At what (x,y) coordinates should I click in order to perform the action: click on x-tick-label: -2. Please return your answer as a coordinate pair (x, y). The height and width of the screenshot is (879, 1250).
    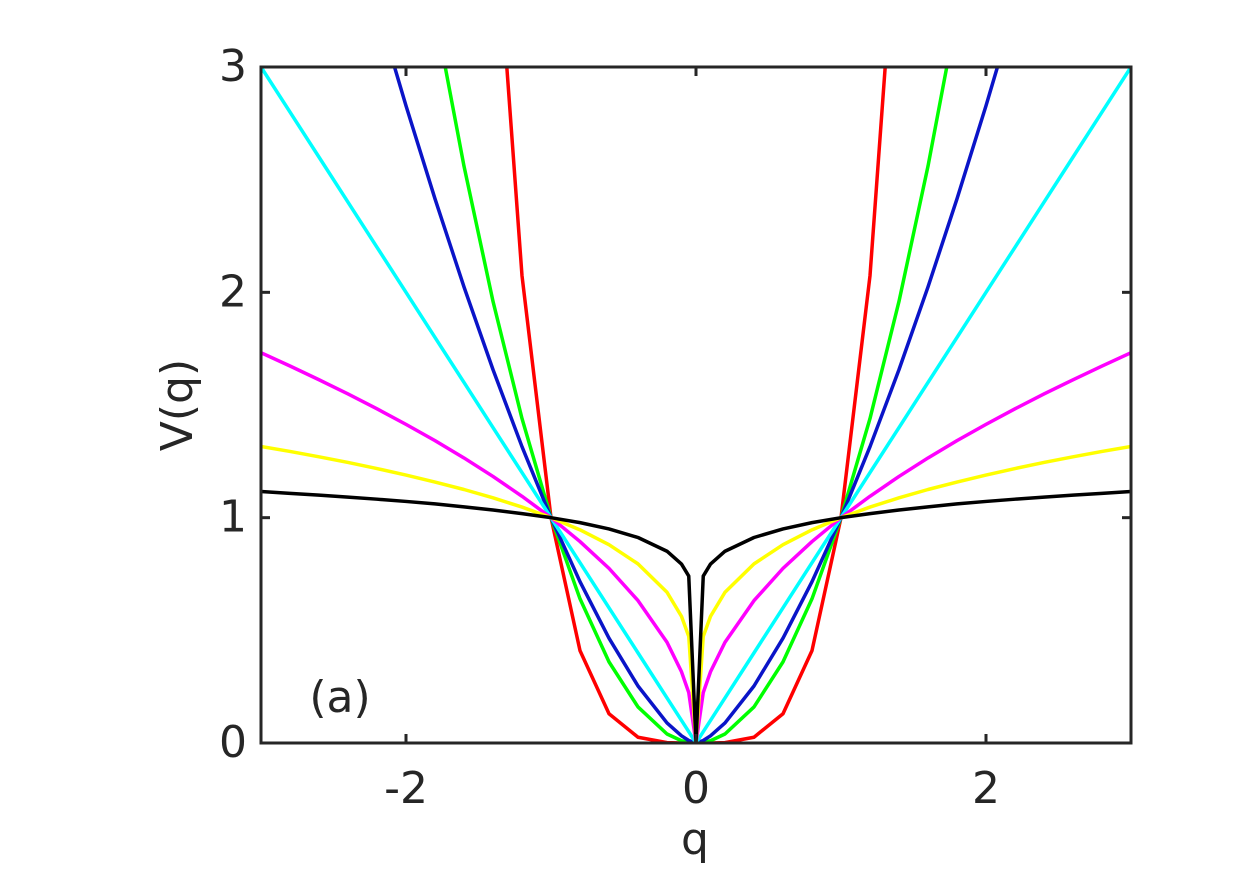
    Looking at the image, I should click on (406, 788).